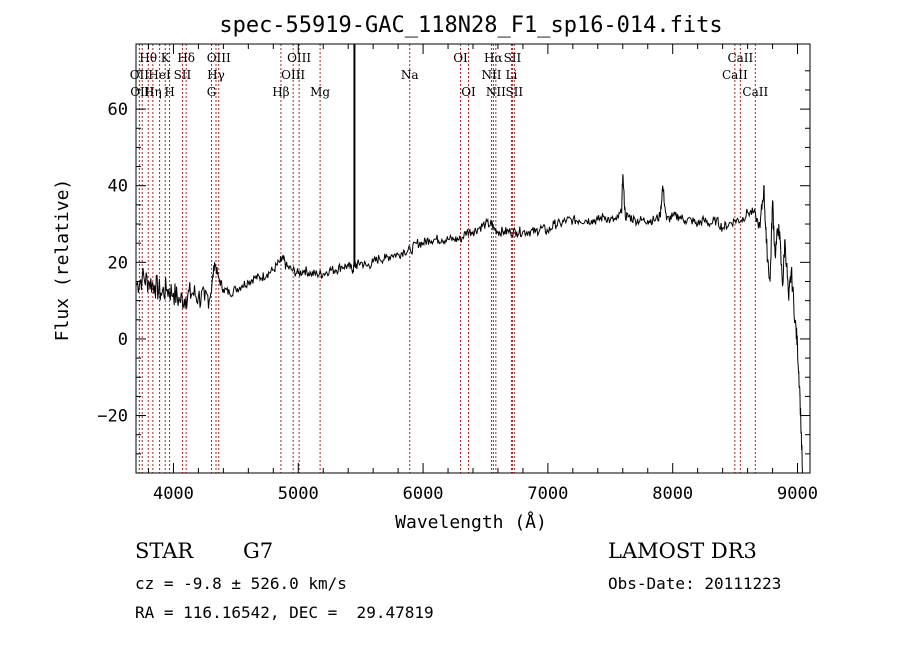 The height and width of the screenshot is (649, 900). What do you see at coordinates (471, 522) in the screenshot?
I see `x-axis-label: Wavelength (Å)` at bounding box center [471, 522].